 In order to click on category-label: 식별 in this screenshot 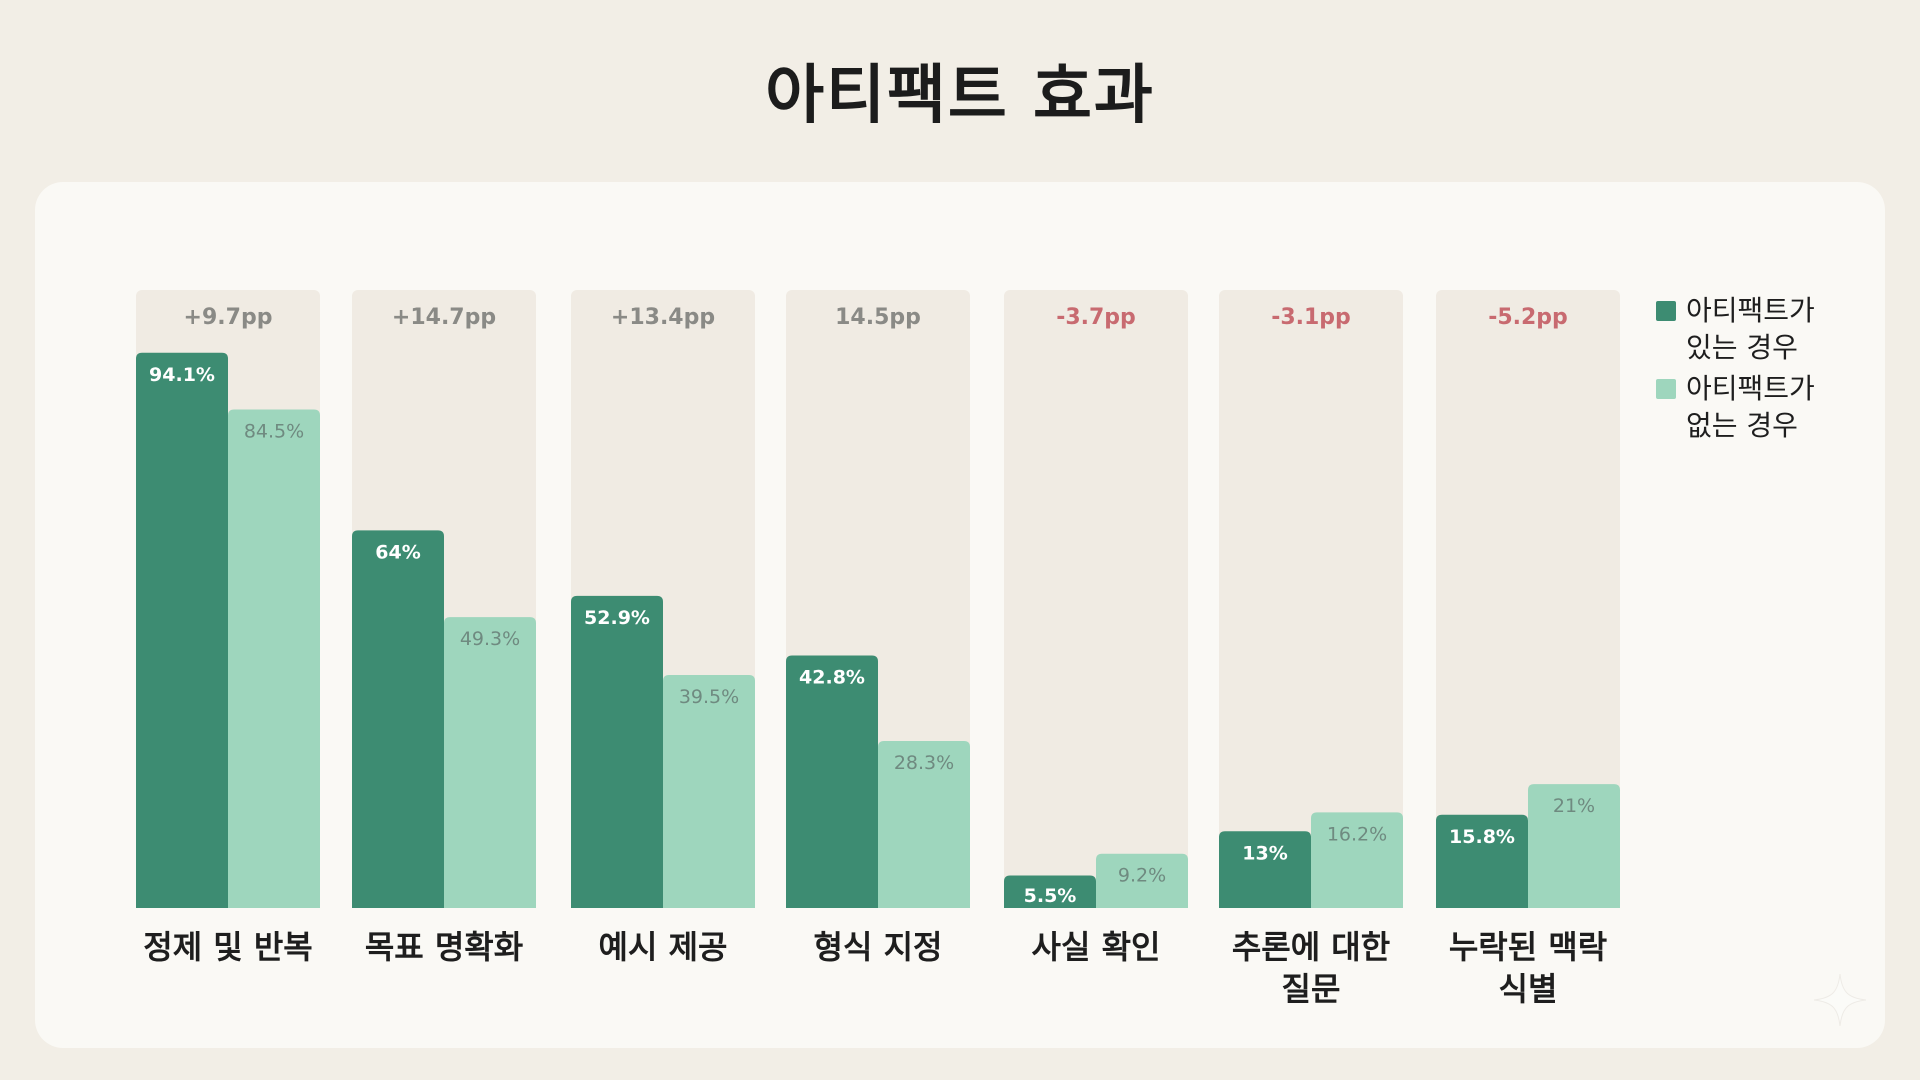, I will do `click(1528, 989)`.